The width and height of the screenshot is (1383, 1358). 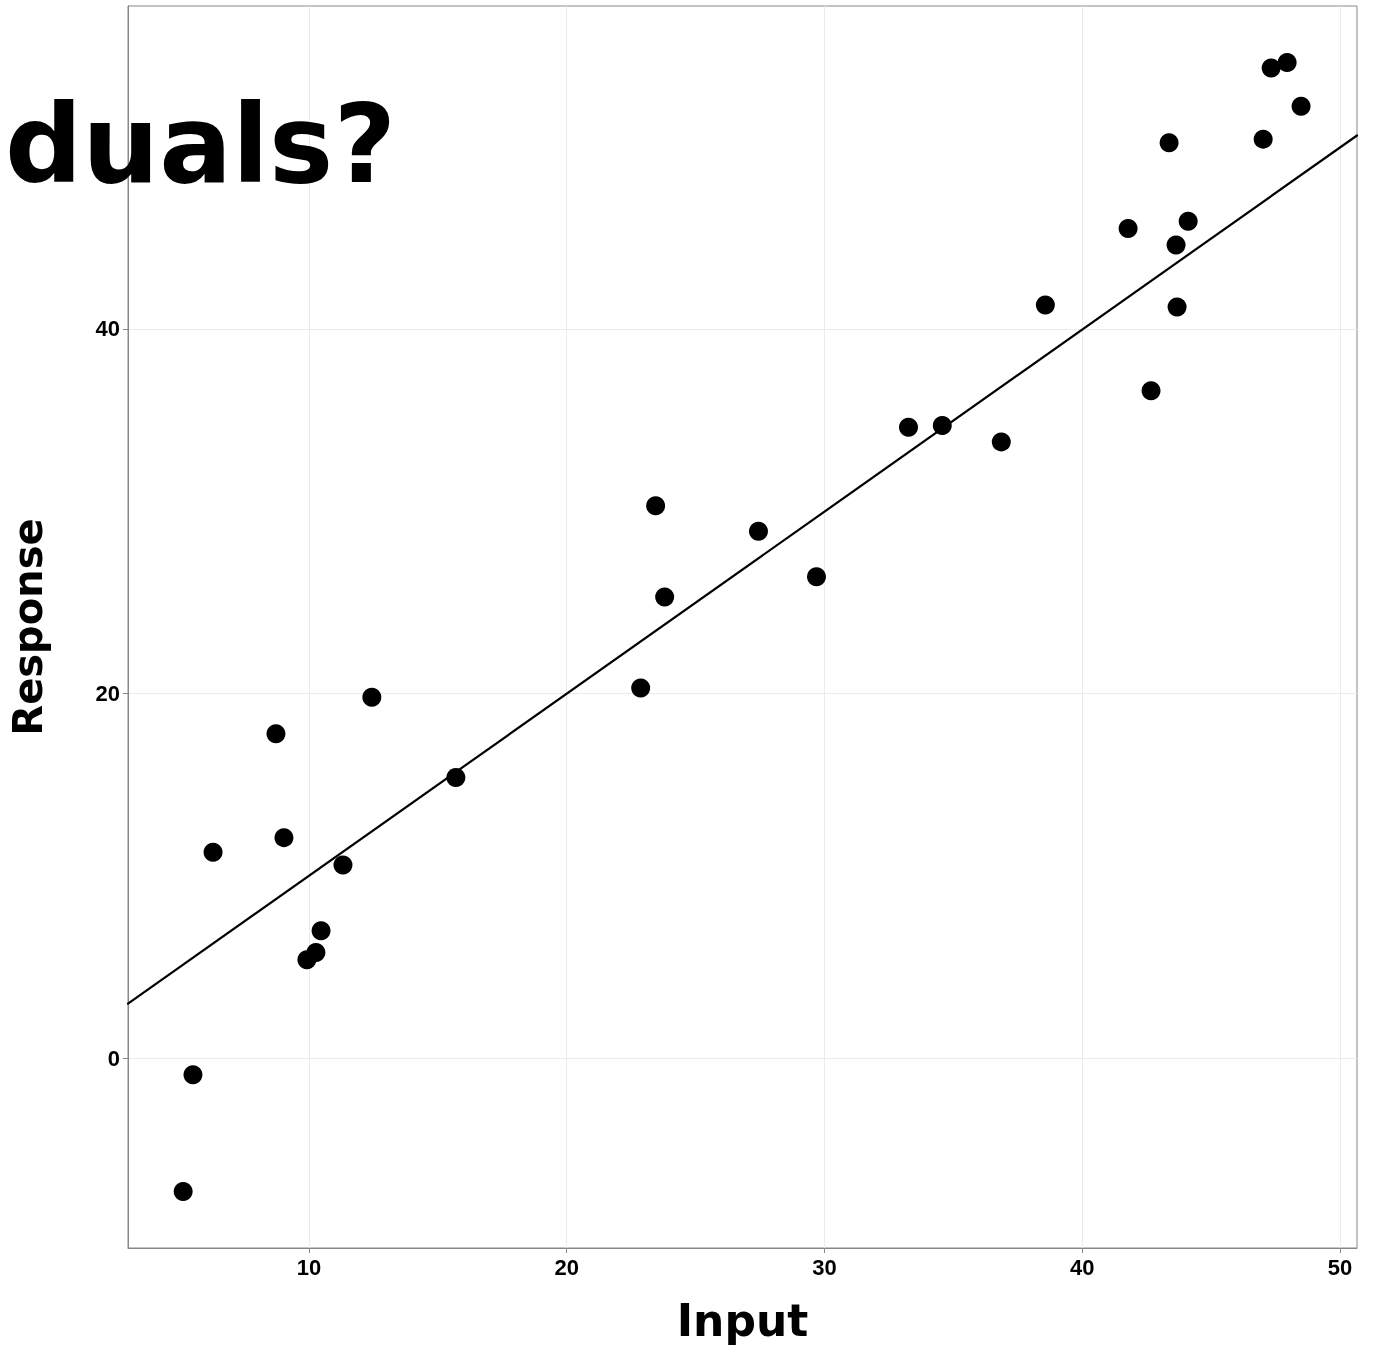 I want to click on x-tick-label: 40, so click(x=1082, y=1267).